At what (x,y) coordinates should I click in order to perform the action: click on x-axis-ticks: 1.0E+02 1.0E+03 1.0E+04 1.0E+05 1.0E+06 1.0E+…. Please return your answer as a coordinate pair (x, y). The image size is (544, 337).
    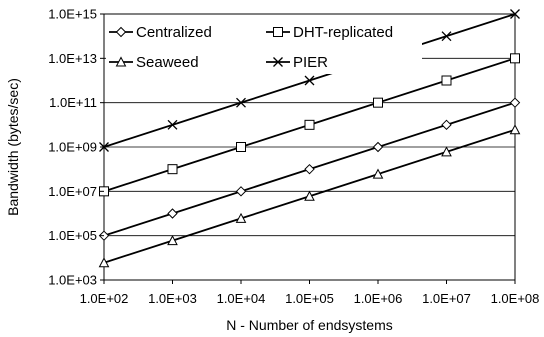
    Looking at the image, I should click on (310, 293).